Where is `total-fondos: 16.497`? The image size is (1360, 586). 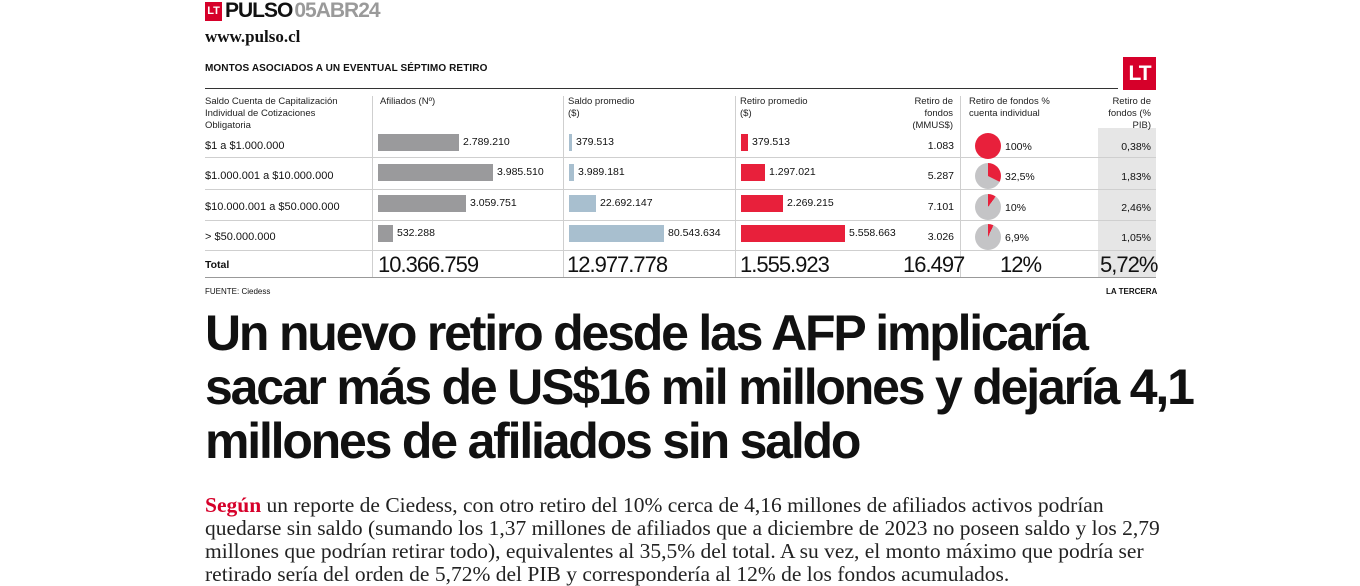 total-fondos: 16.497 is located at coordinates (934, 264).